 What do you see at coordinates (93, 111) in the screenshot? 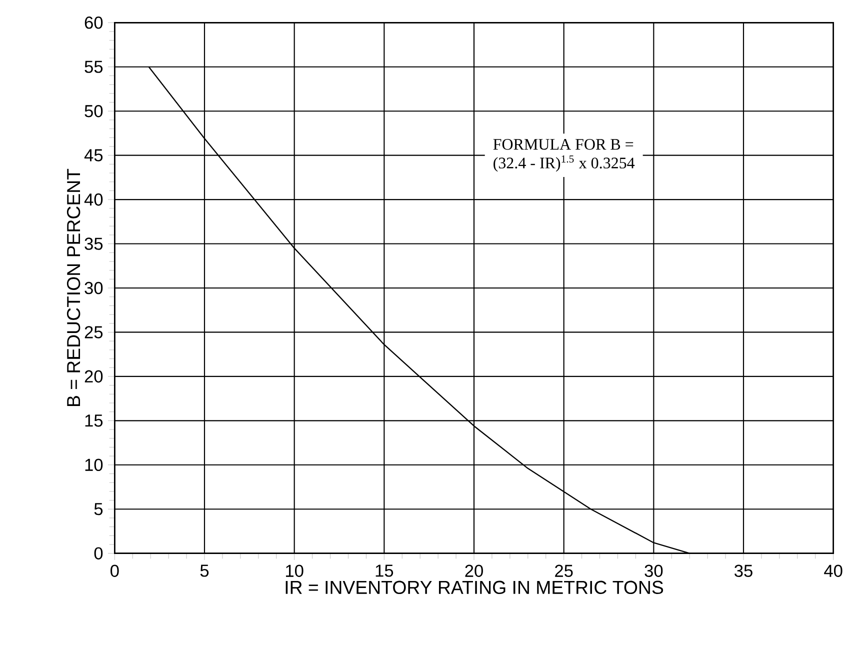
I see `y-tick-label: 50` at bounding box center [93, 111].